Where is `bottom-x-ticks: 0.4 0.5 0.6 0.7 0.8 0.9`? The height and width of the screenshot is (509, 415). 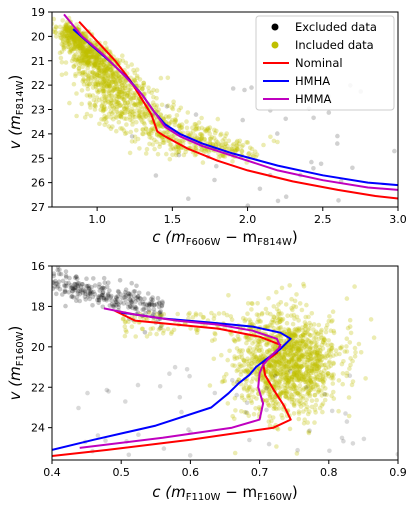 bottom-x-ticks: 0.4 0.5 0.6 0.7 0.8 0.9 is located at coordinates (225, 469).